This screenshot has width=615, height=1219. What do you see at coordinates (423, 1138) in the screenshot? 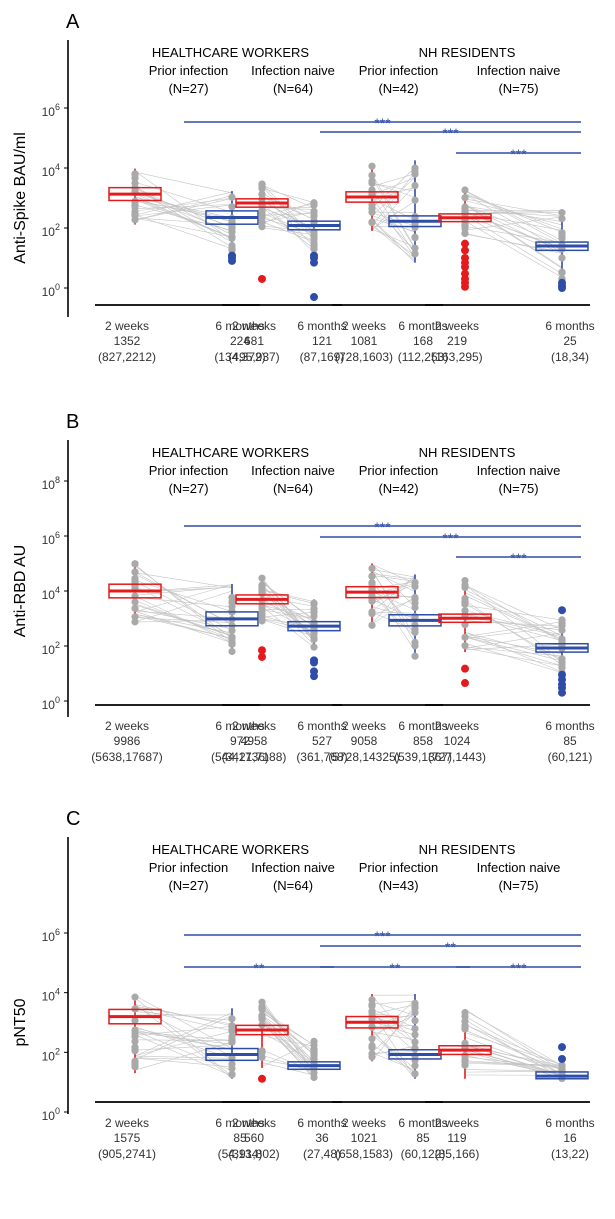
I see `x-median-label: 85` at bounding box center [423, 1138].